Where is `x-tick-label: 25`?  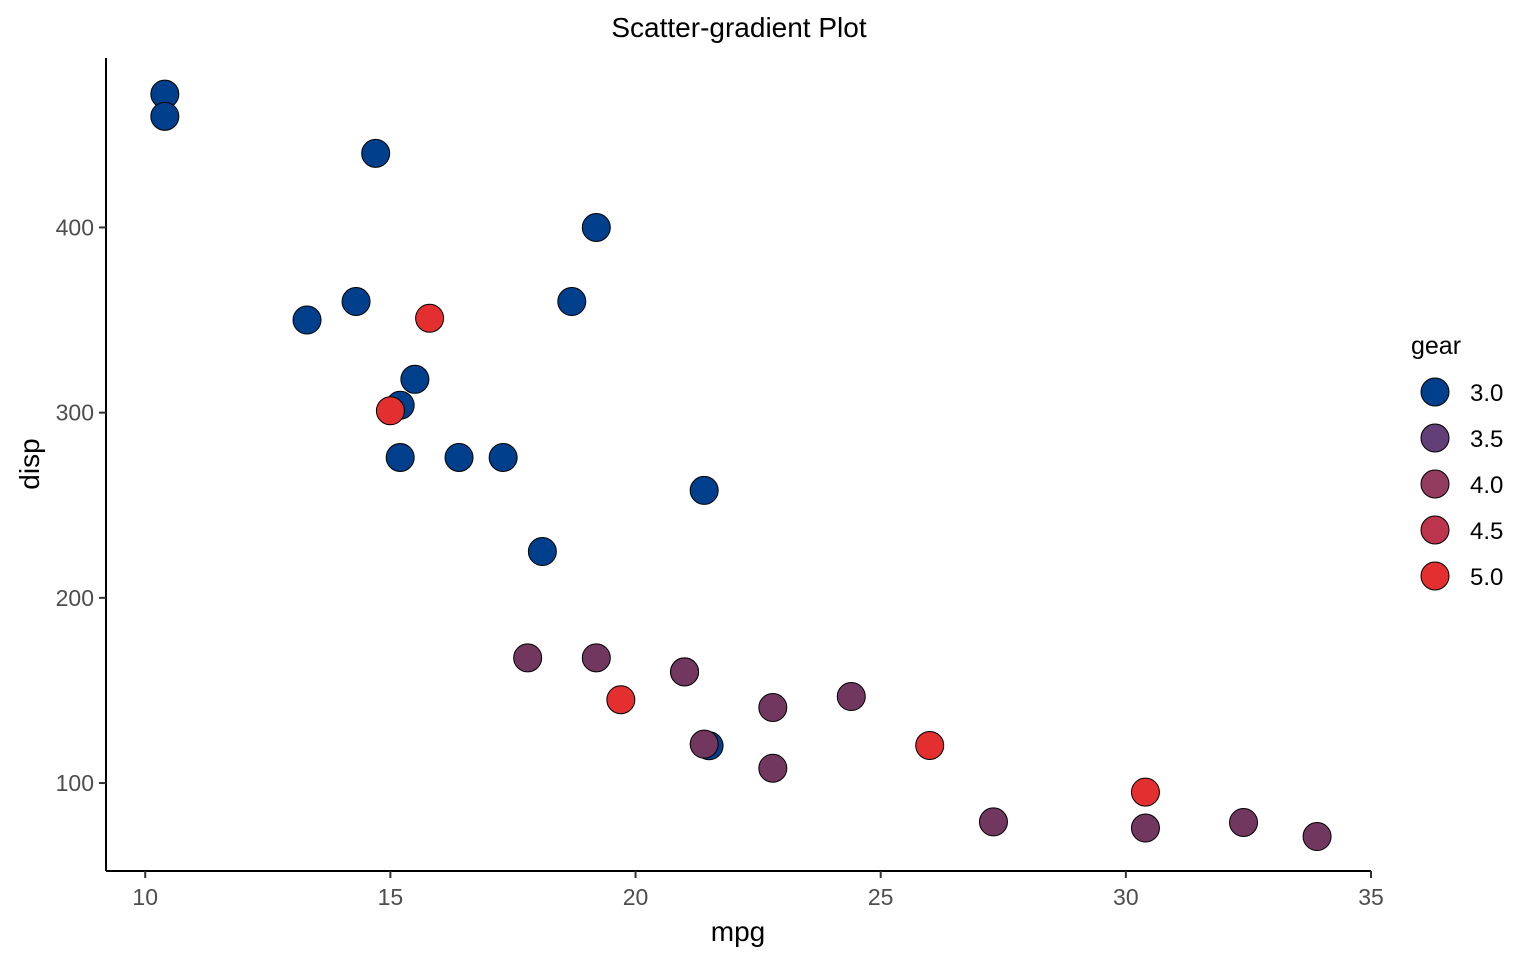 x-tick-label: 25 is located at coordinates (881, 897).